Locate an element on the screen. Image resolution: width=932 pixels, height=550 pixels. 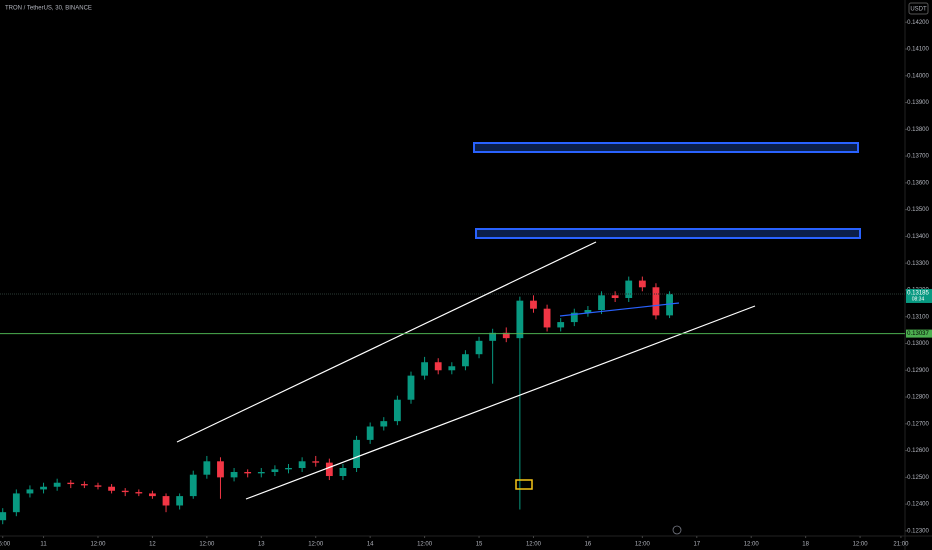
level-tag is located at coordinates (919, 333).